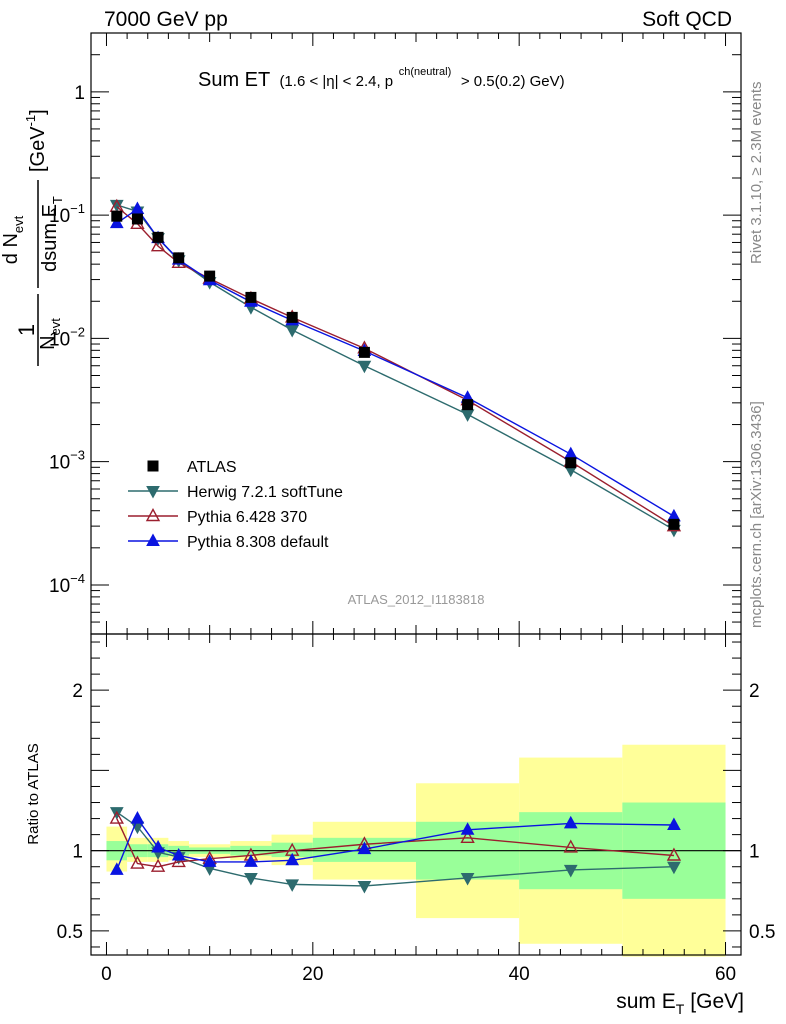 The image size is (786, 1024). I want to click on legend-entry-pythia-8-308-default: Pythia 8.308 default, so click(228, 542).